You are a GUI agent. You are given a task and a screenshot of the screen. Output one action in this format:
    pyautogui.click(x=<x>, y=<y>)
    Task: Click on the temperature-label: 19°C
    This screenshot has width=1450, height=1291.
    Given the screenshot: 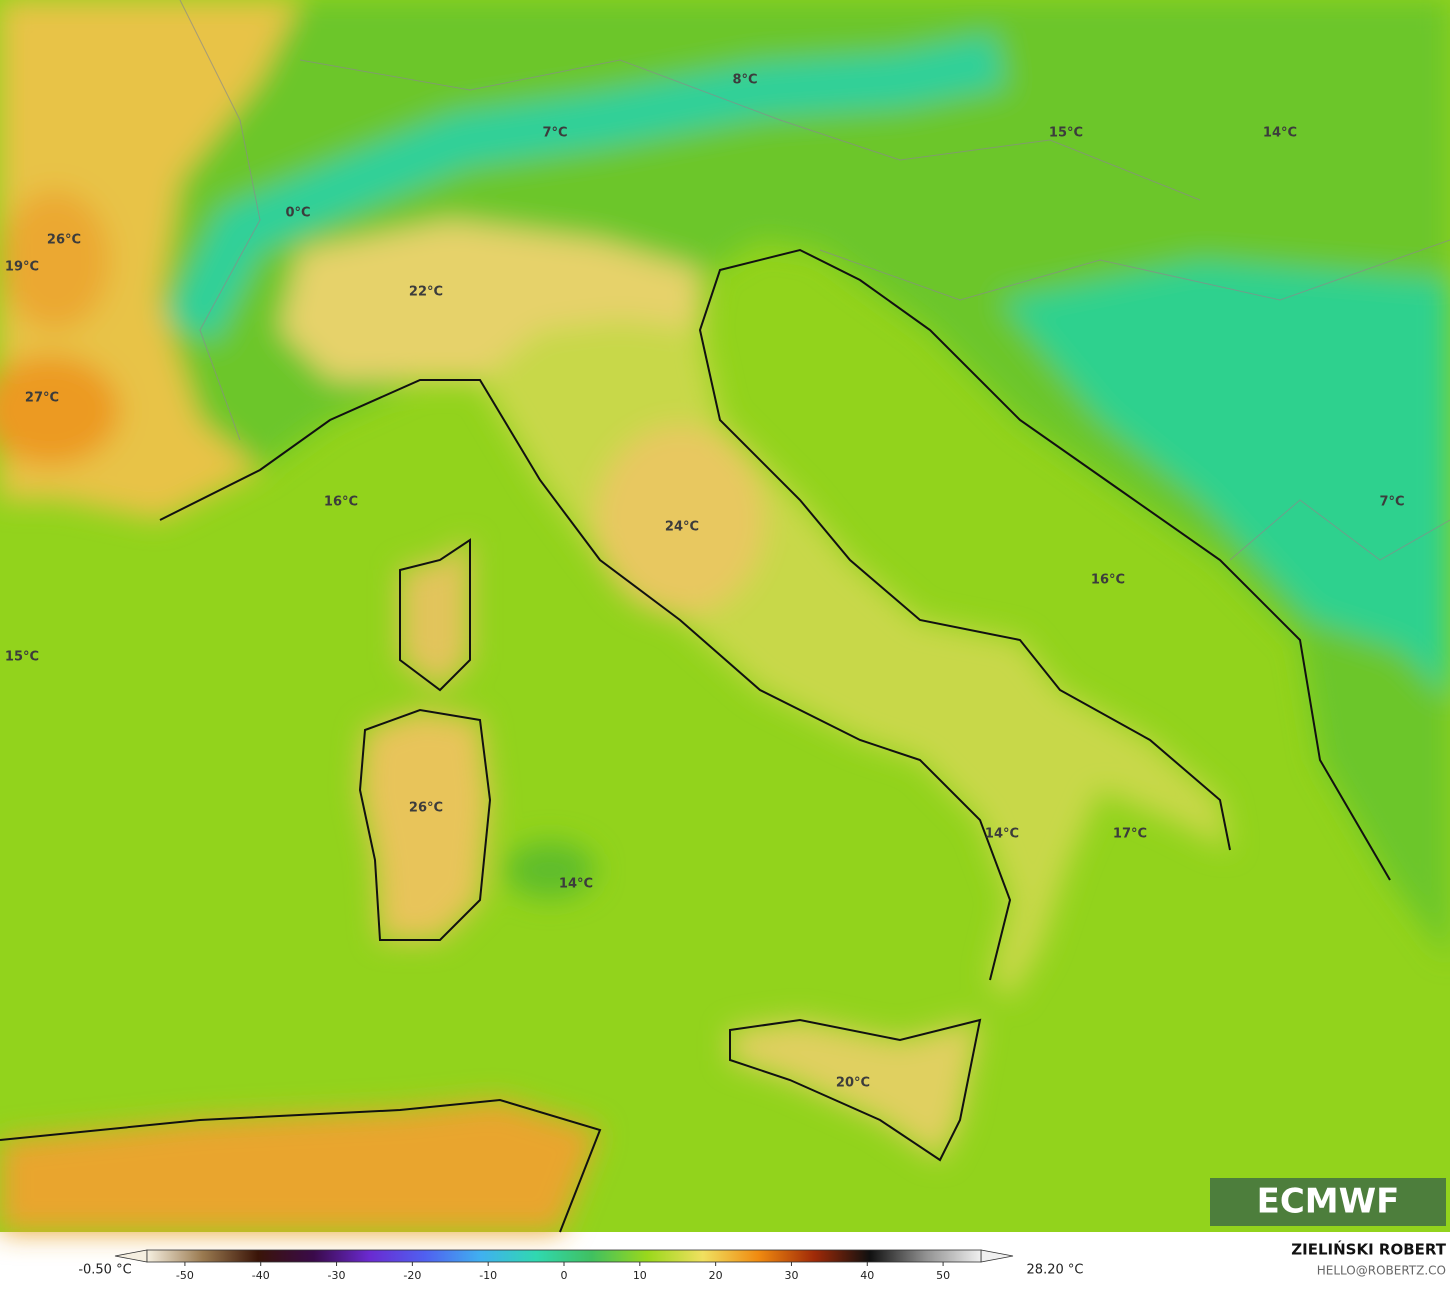 What is the action you would take?
    pyautogui.click(x=22, y=267)
    